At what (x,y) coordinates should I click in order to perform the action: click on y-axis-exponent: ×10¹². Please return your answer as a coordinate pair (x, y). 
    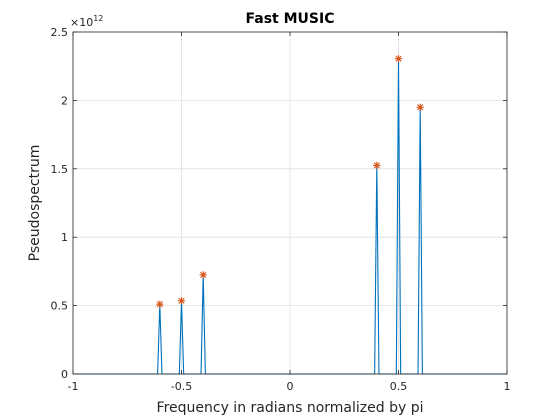
    Looking at the image, I should click on (86, 21).